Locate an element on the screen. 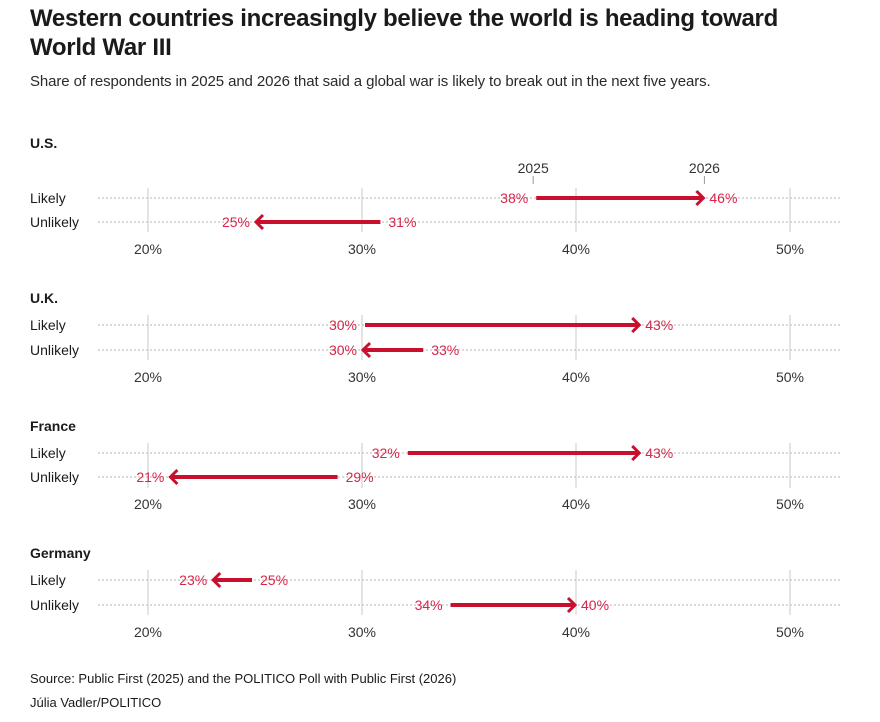  value-label-2026: 21% is located at coordinates (150, 477).